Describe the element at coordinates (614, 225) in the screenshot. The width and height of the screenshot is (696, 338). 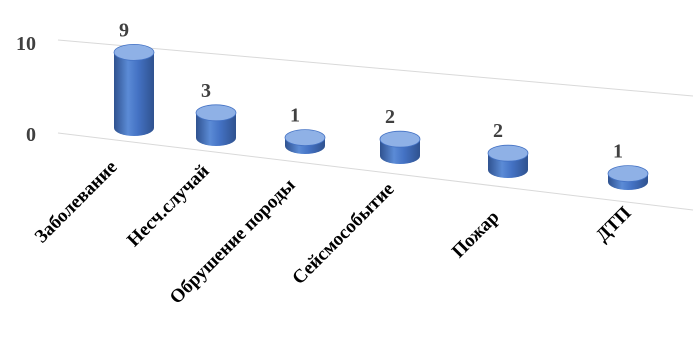
I see `category-label: ДТП` at that location.